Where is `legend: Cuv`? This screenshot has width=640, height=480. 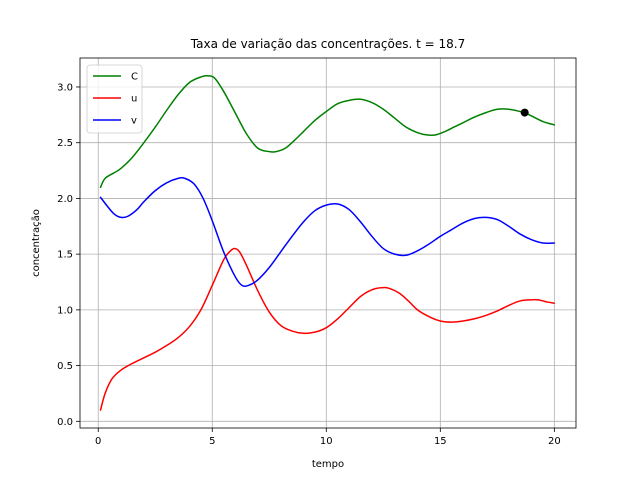 legend: Cuv is located at coordinates (114, 99).